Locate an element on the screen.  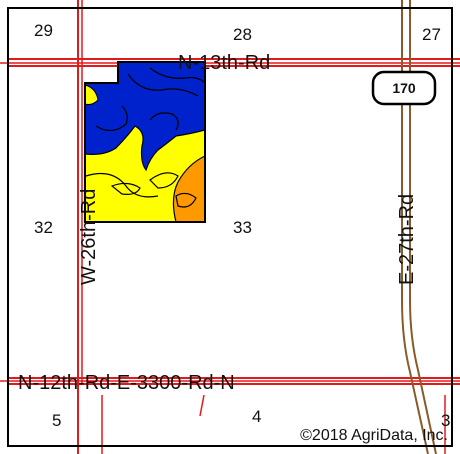
field-parcel is located at coordinates (145, 142).